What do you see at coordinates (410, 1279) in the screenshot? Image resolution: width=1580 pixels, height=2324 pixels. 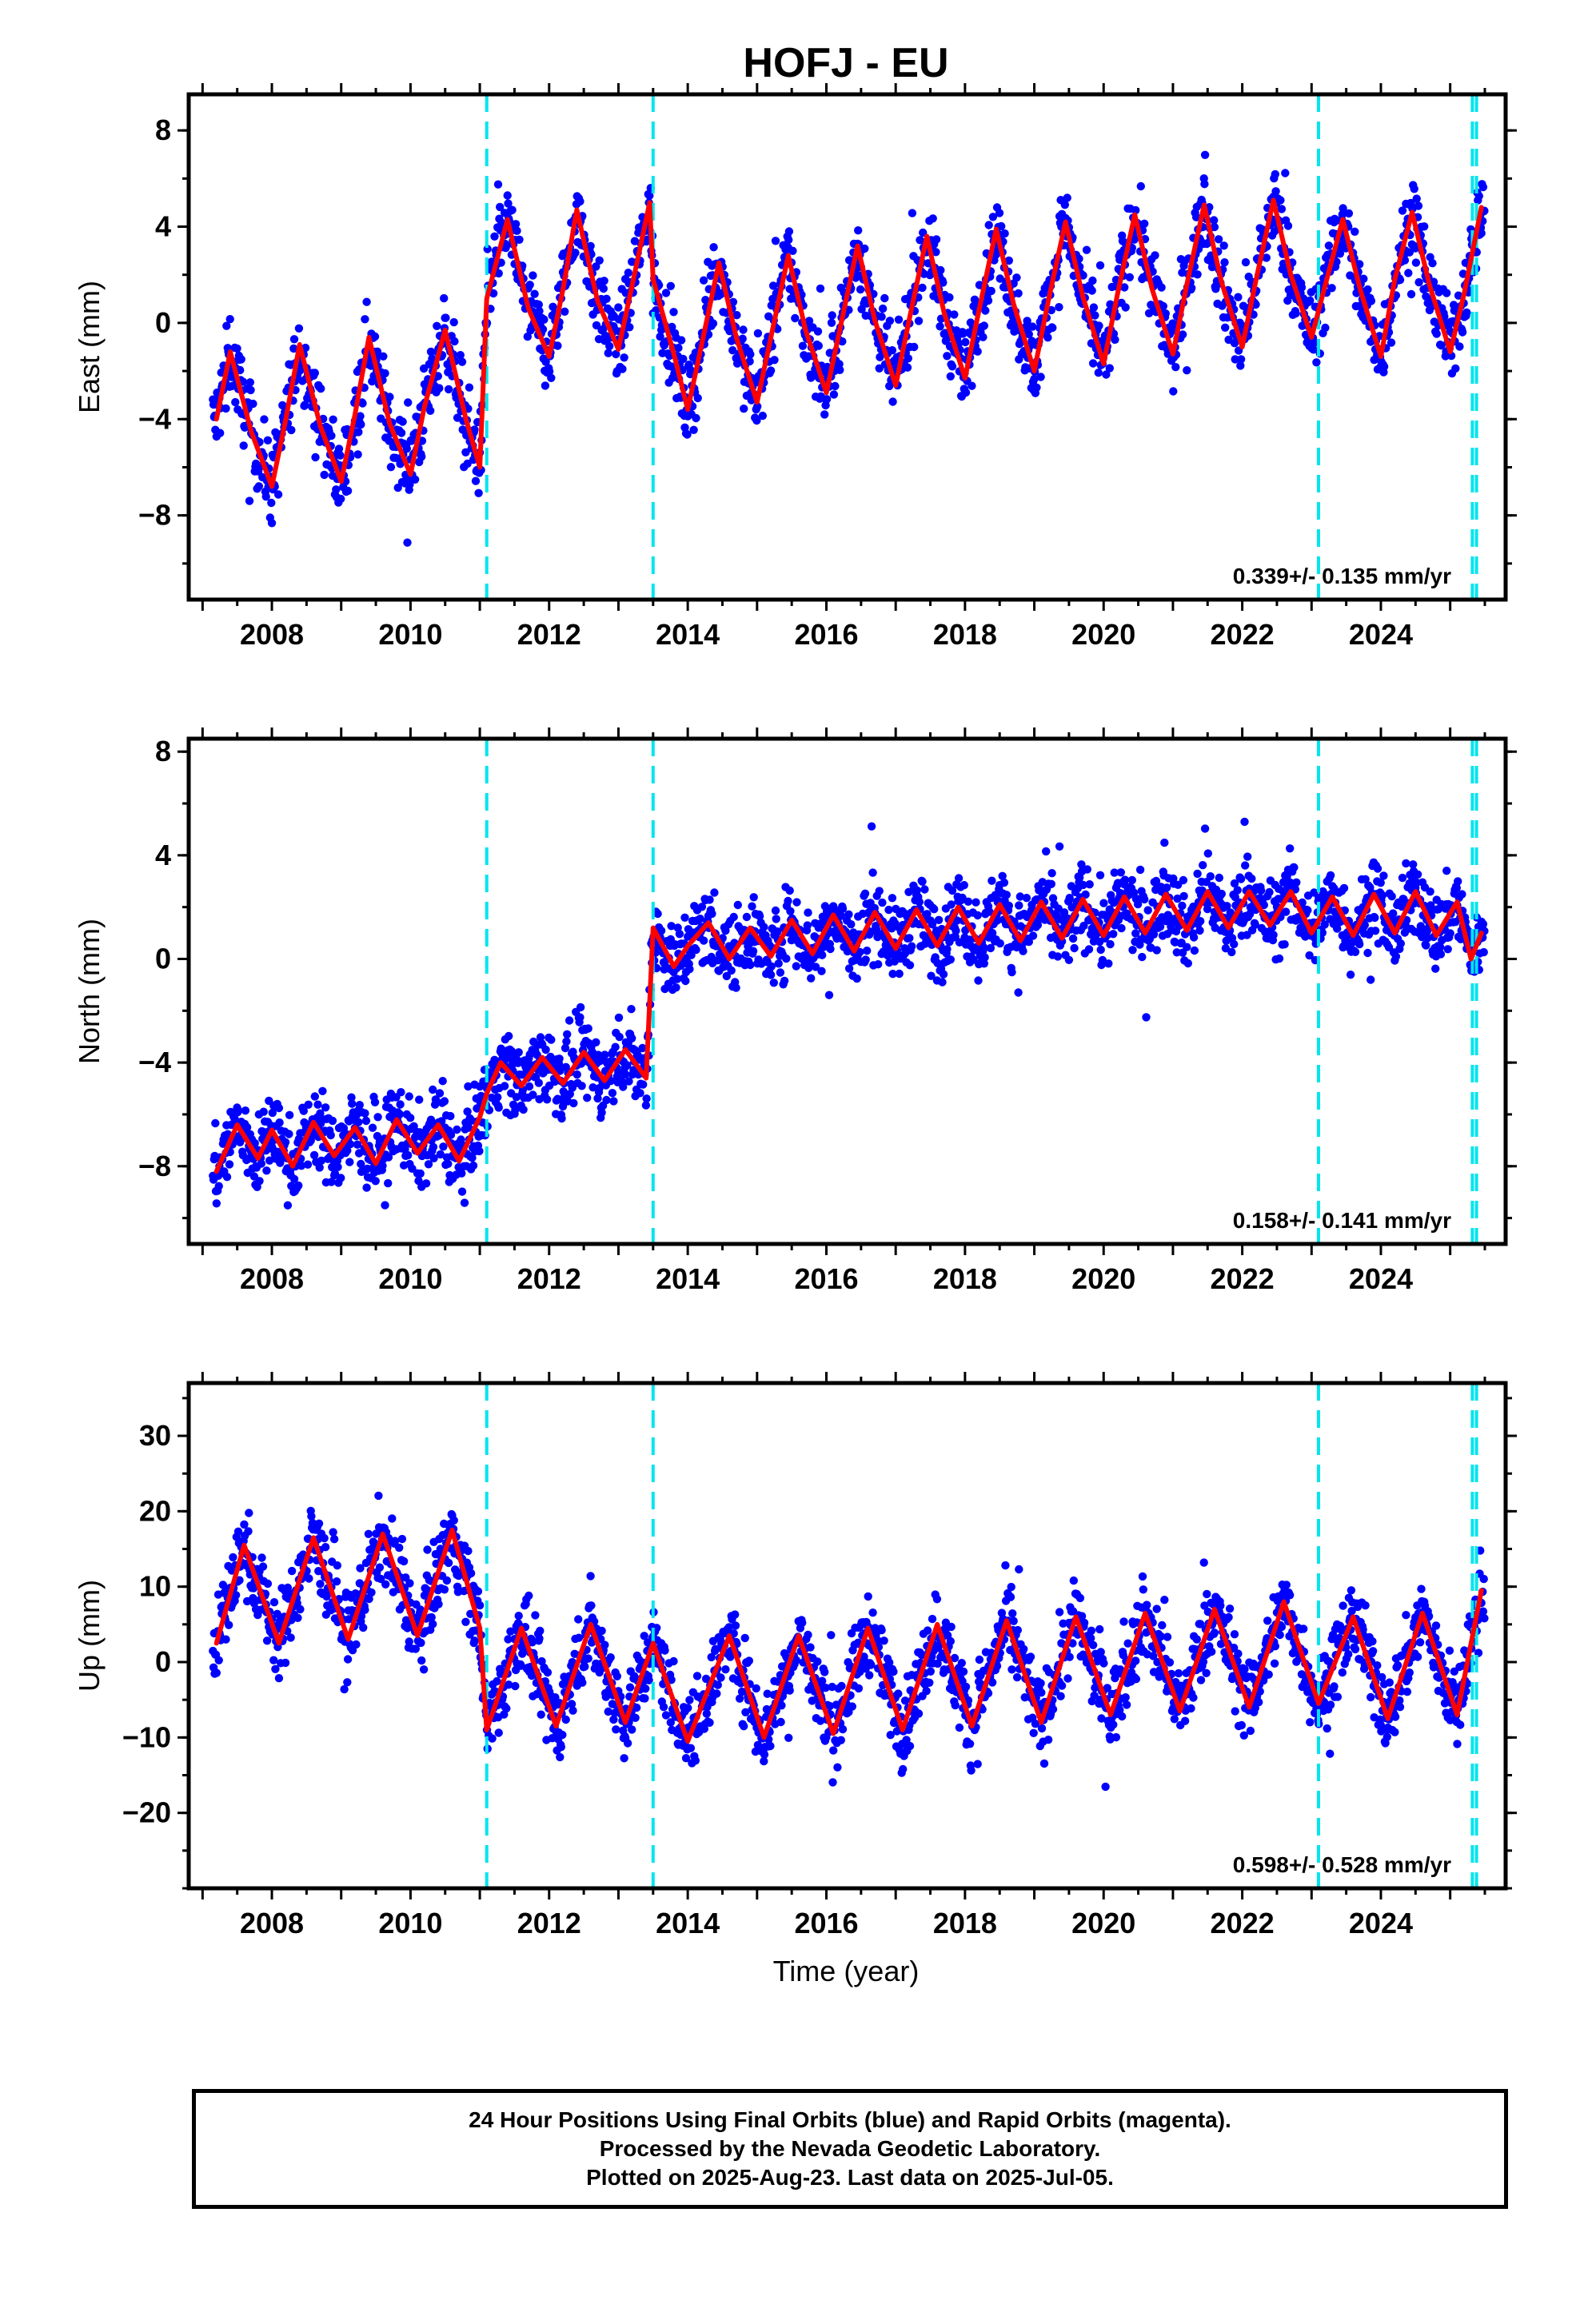 I see `north-x-tick-label: 2010` at bounding box center [410, 1279].